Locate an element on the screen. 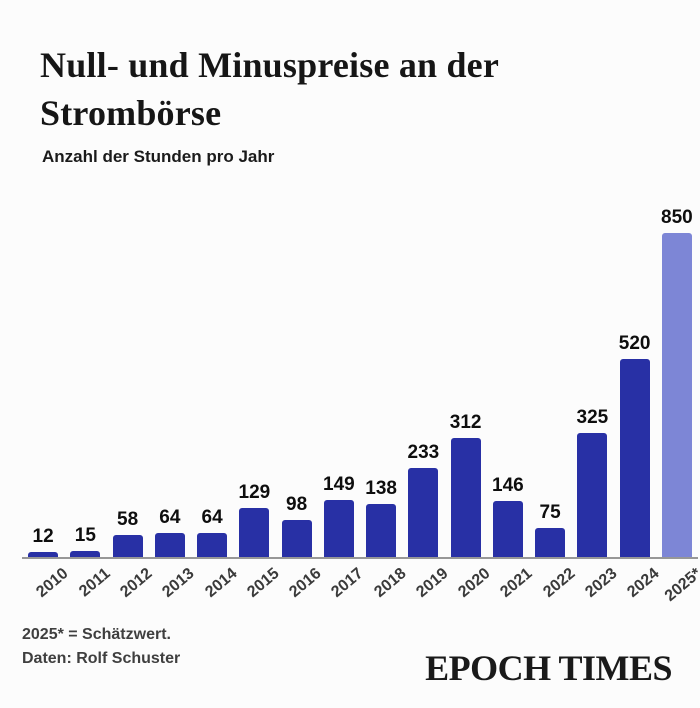 The image size is (700, 708). bar-column: 12 2010 is located at coordinates (46, 563).